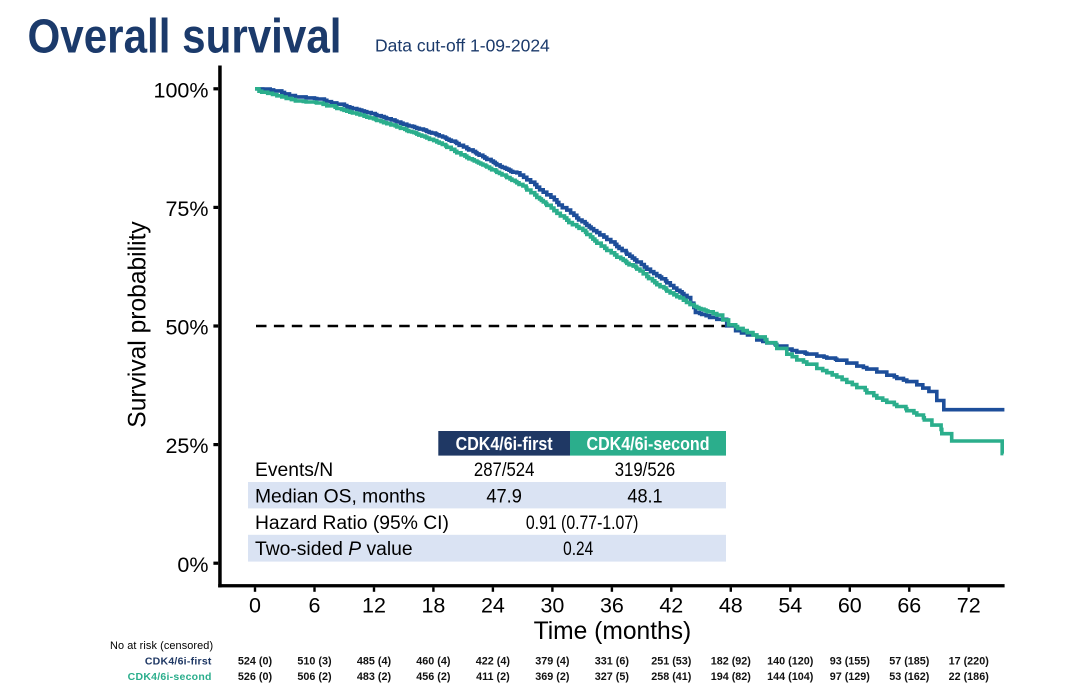  Describe the element at coordinates (138, 324) in the screenshot. I see `svg-text: Survival probability` at that location.